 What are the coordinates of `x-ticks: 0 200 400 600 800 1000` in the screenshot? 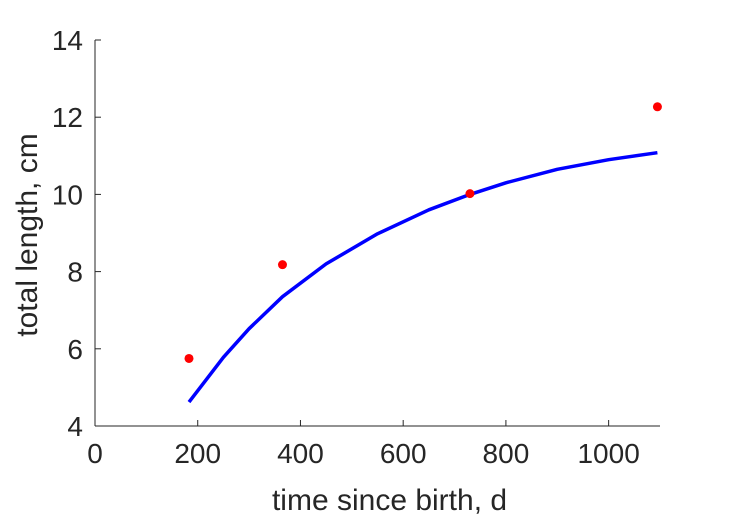 It's located at (363, 444).